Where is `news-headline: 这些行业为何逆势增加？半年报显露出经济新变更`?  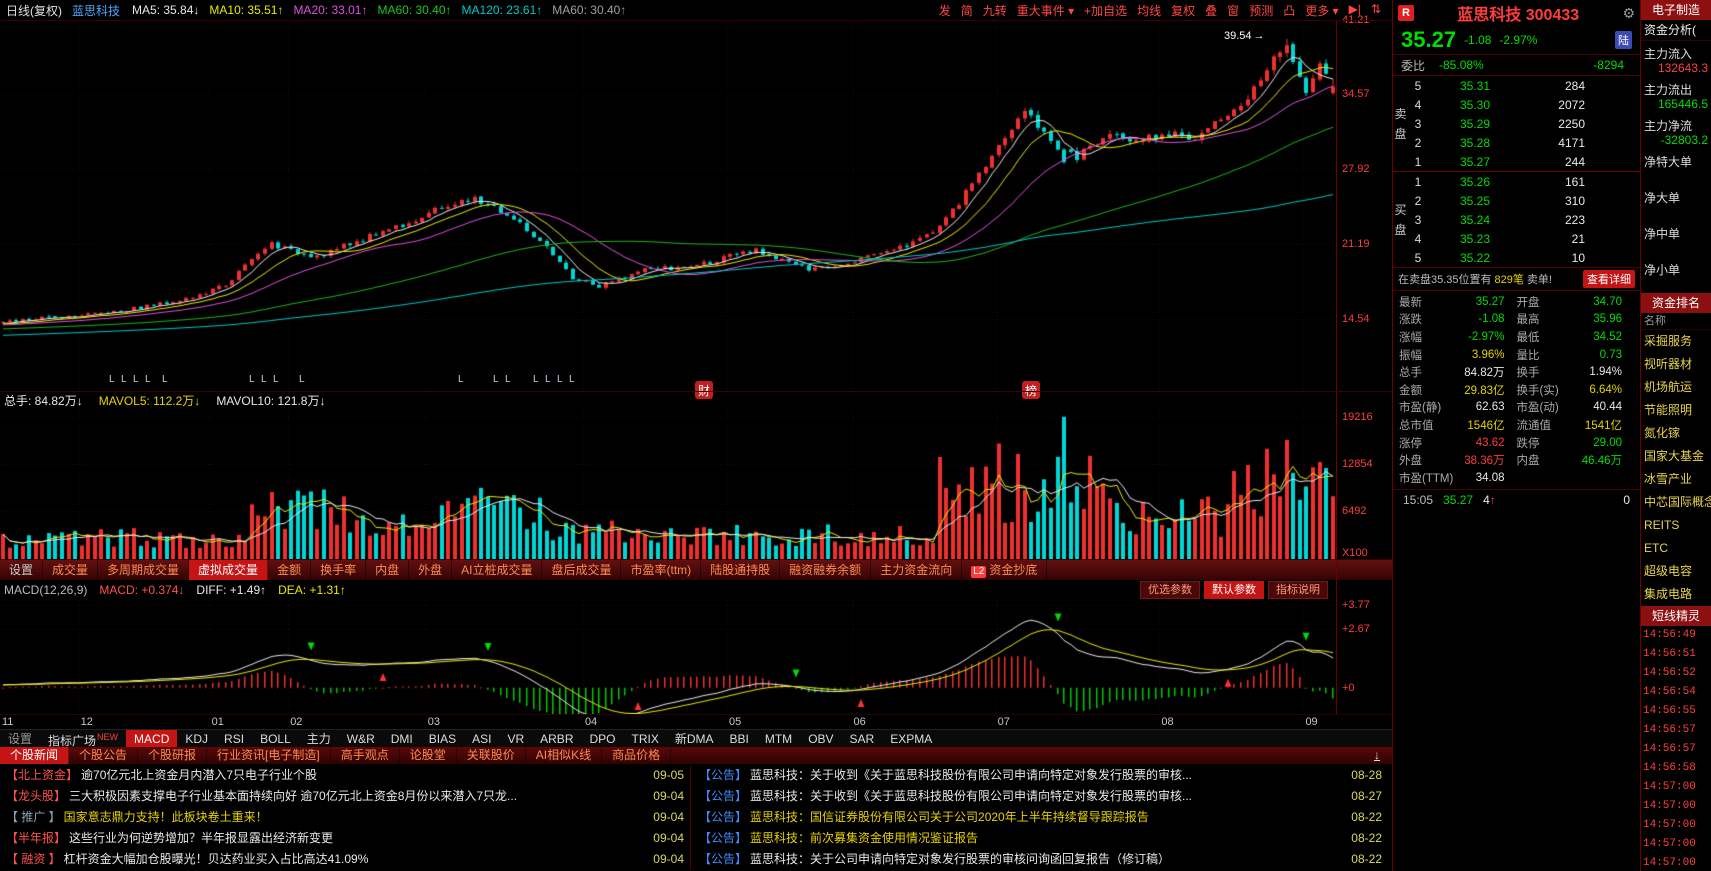 news-headline: 这些行业为何逆势增加？半年报显露出经济新变更 is located at coordinates (201, 838).